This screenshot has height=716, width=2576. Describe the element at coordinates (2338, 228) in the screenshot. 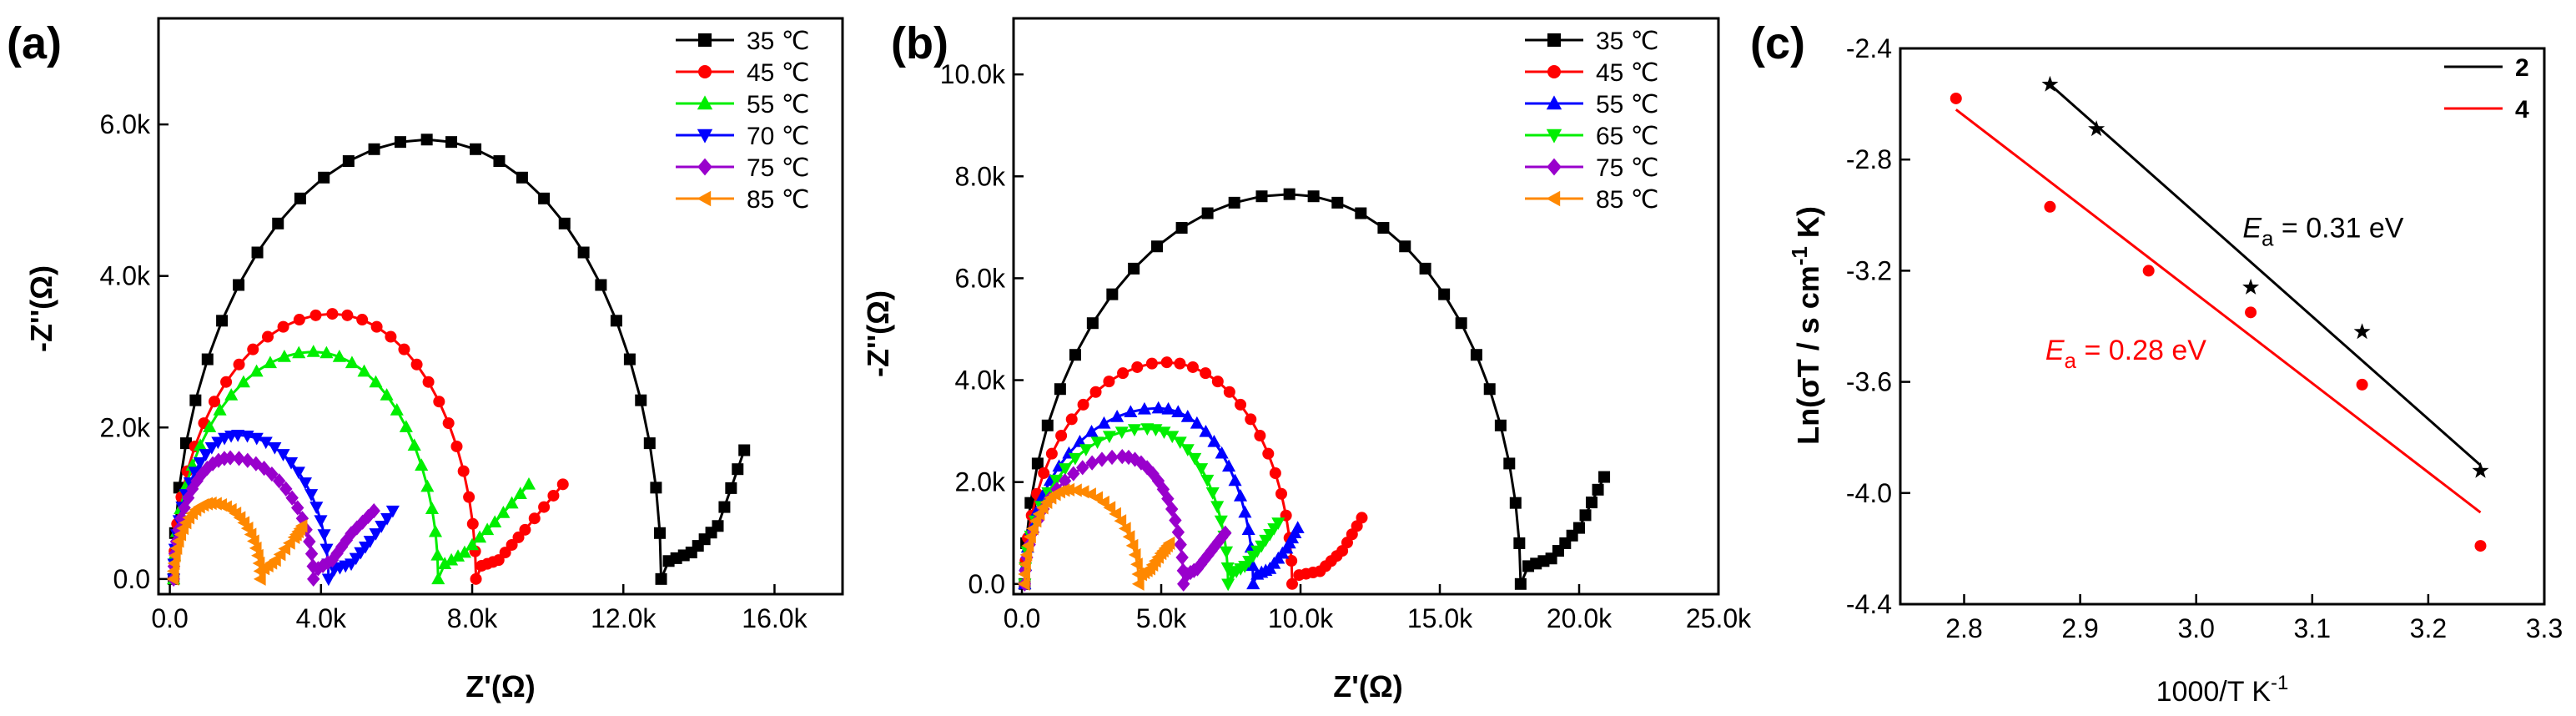

I see `ea-value: = 0.31 eV` at that location.